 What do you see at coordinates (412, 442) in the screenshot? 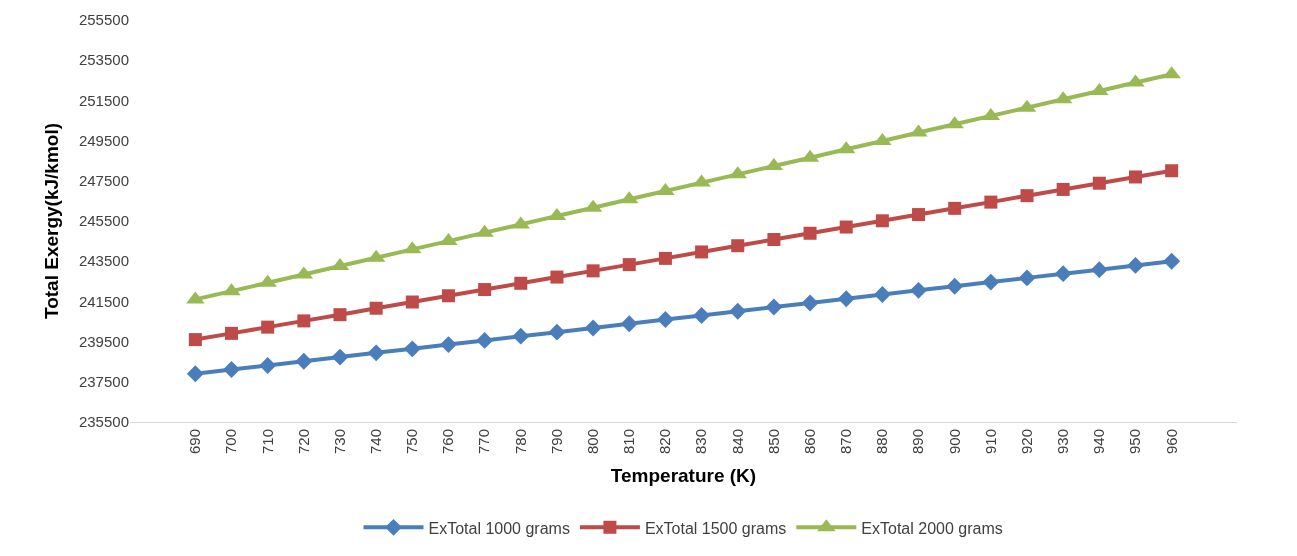
I see `x-tick-label: 750` at bounding box center [412, 442].